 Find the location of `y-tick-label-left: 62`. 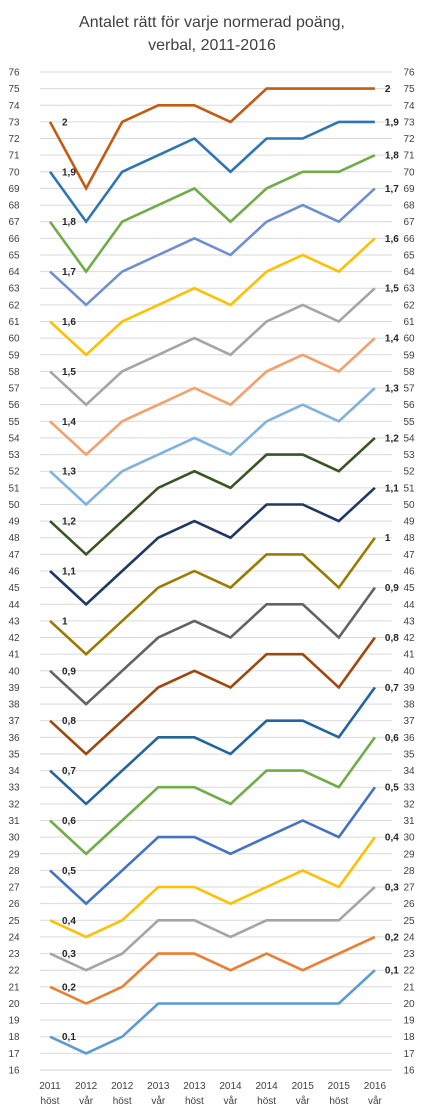

y-tick-label-left: 62 is located at coordinates (14, 305).